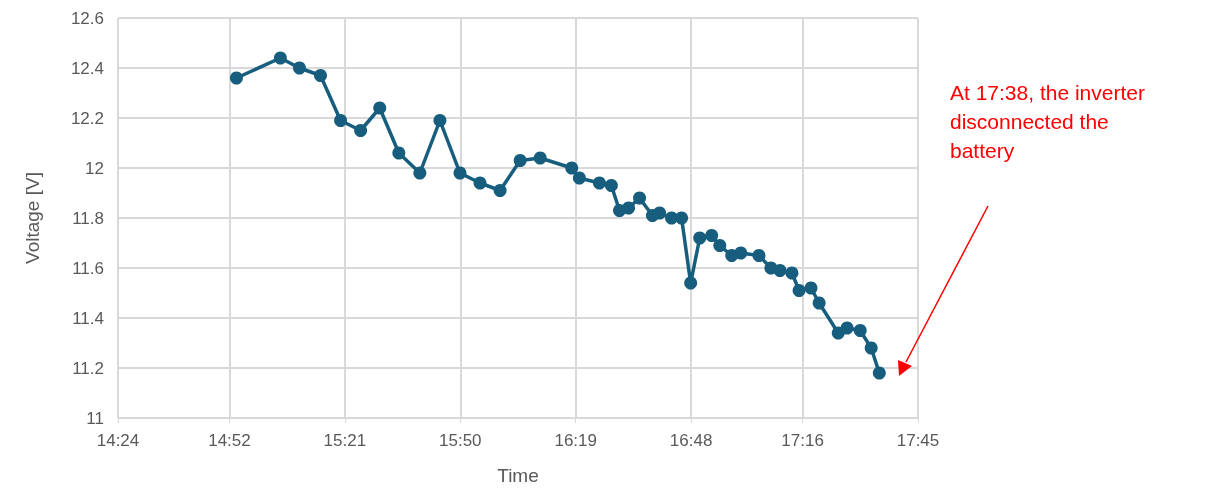 This screenshot has width=1216, height=504. What do you see at coordinates (691, 440) in the screenshot?
I see `x-tick-label: 16:48` at bounding box center [691, 440].